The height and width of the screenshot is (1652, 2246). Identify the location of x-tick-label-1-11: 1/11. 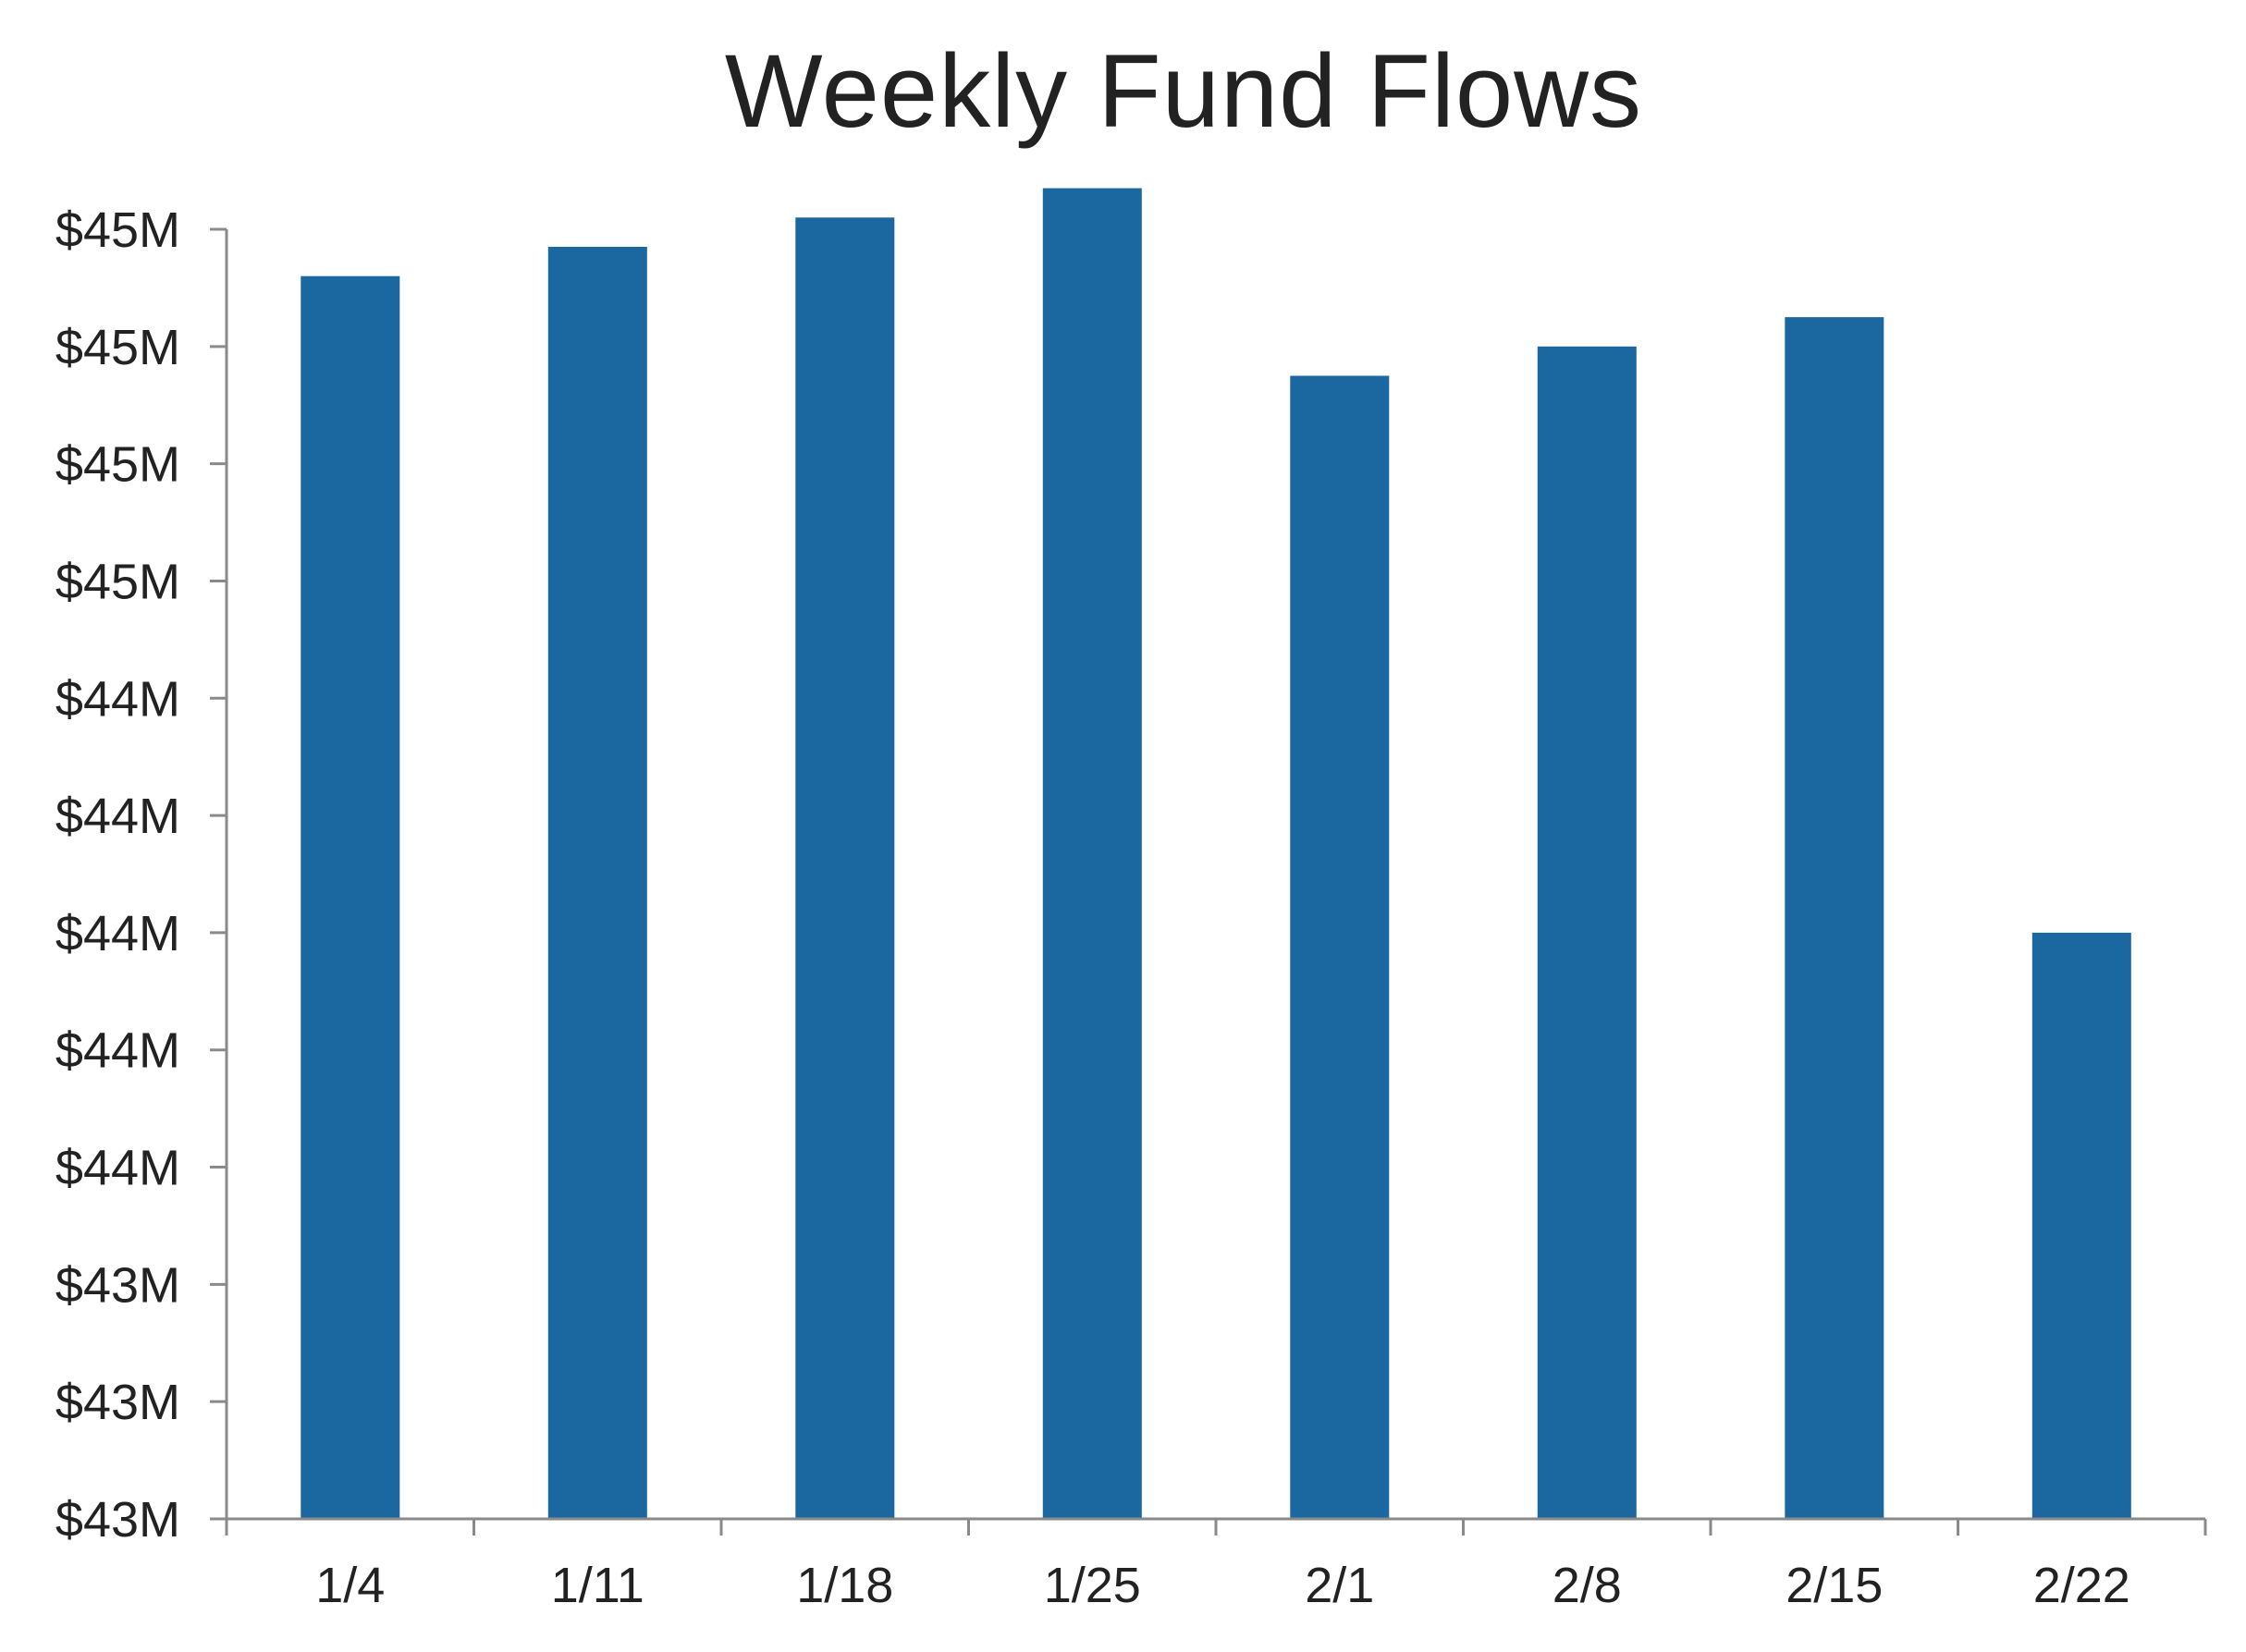
(597, 1585).